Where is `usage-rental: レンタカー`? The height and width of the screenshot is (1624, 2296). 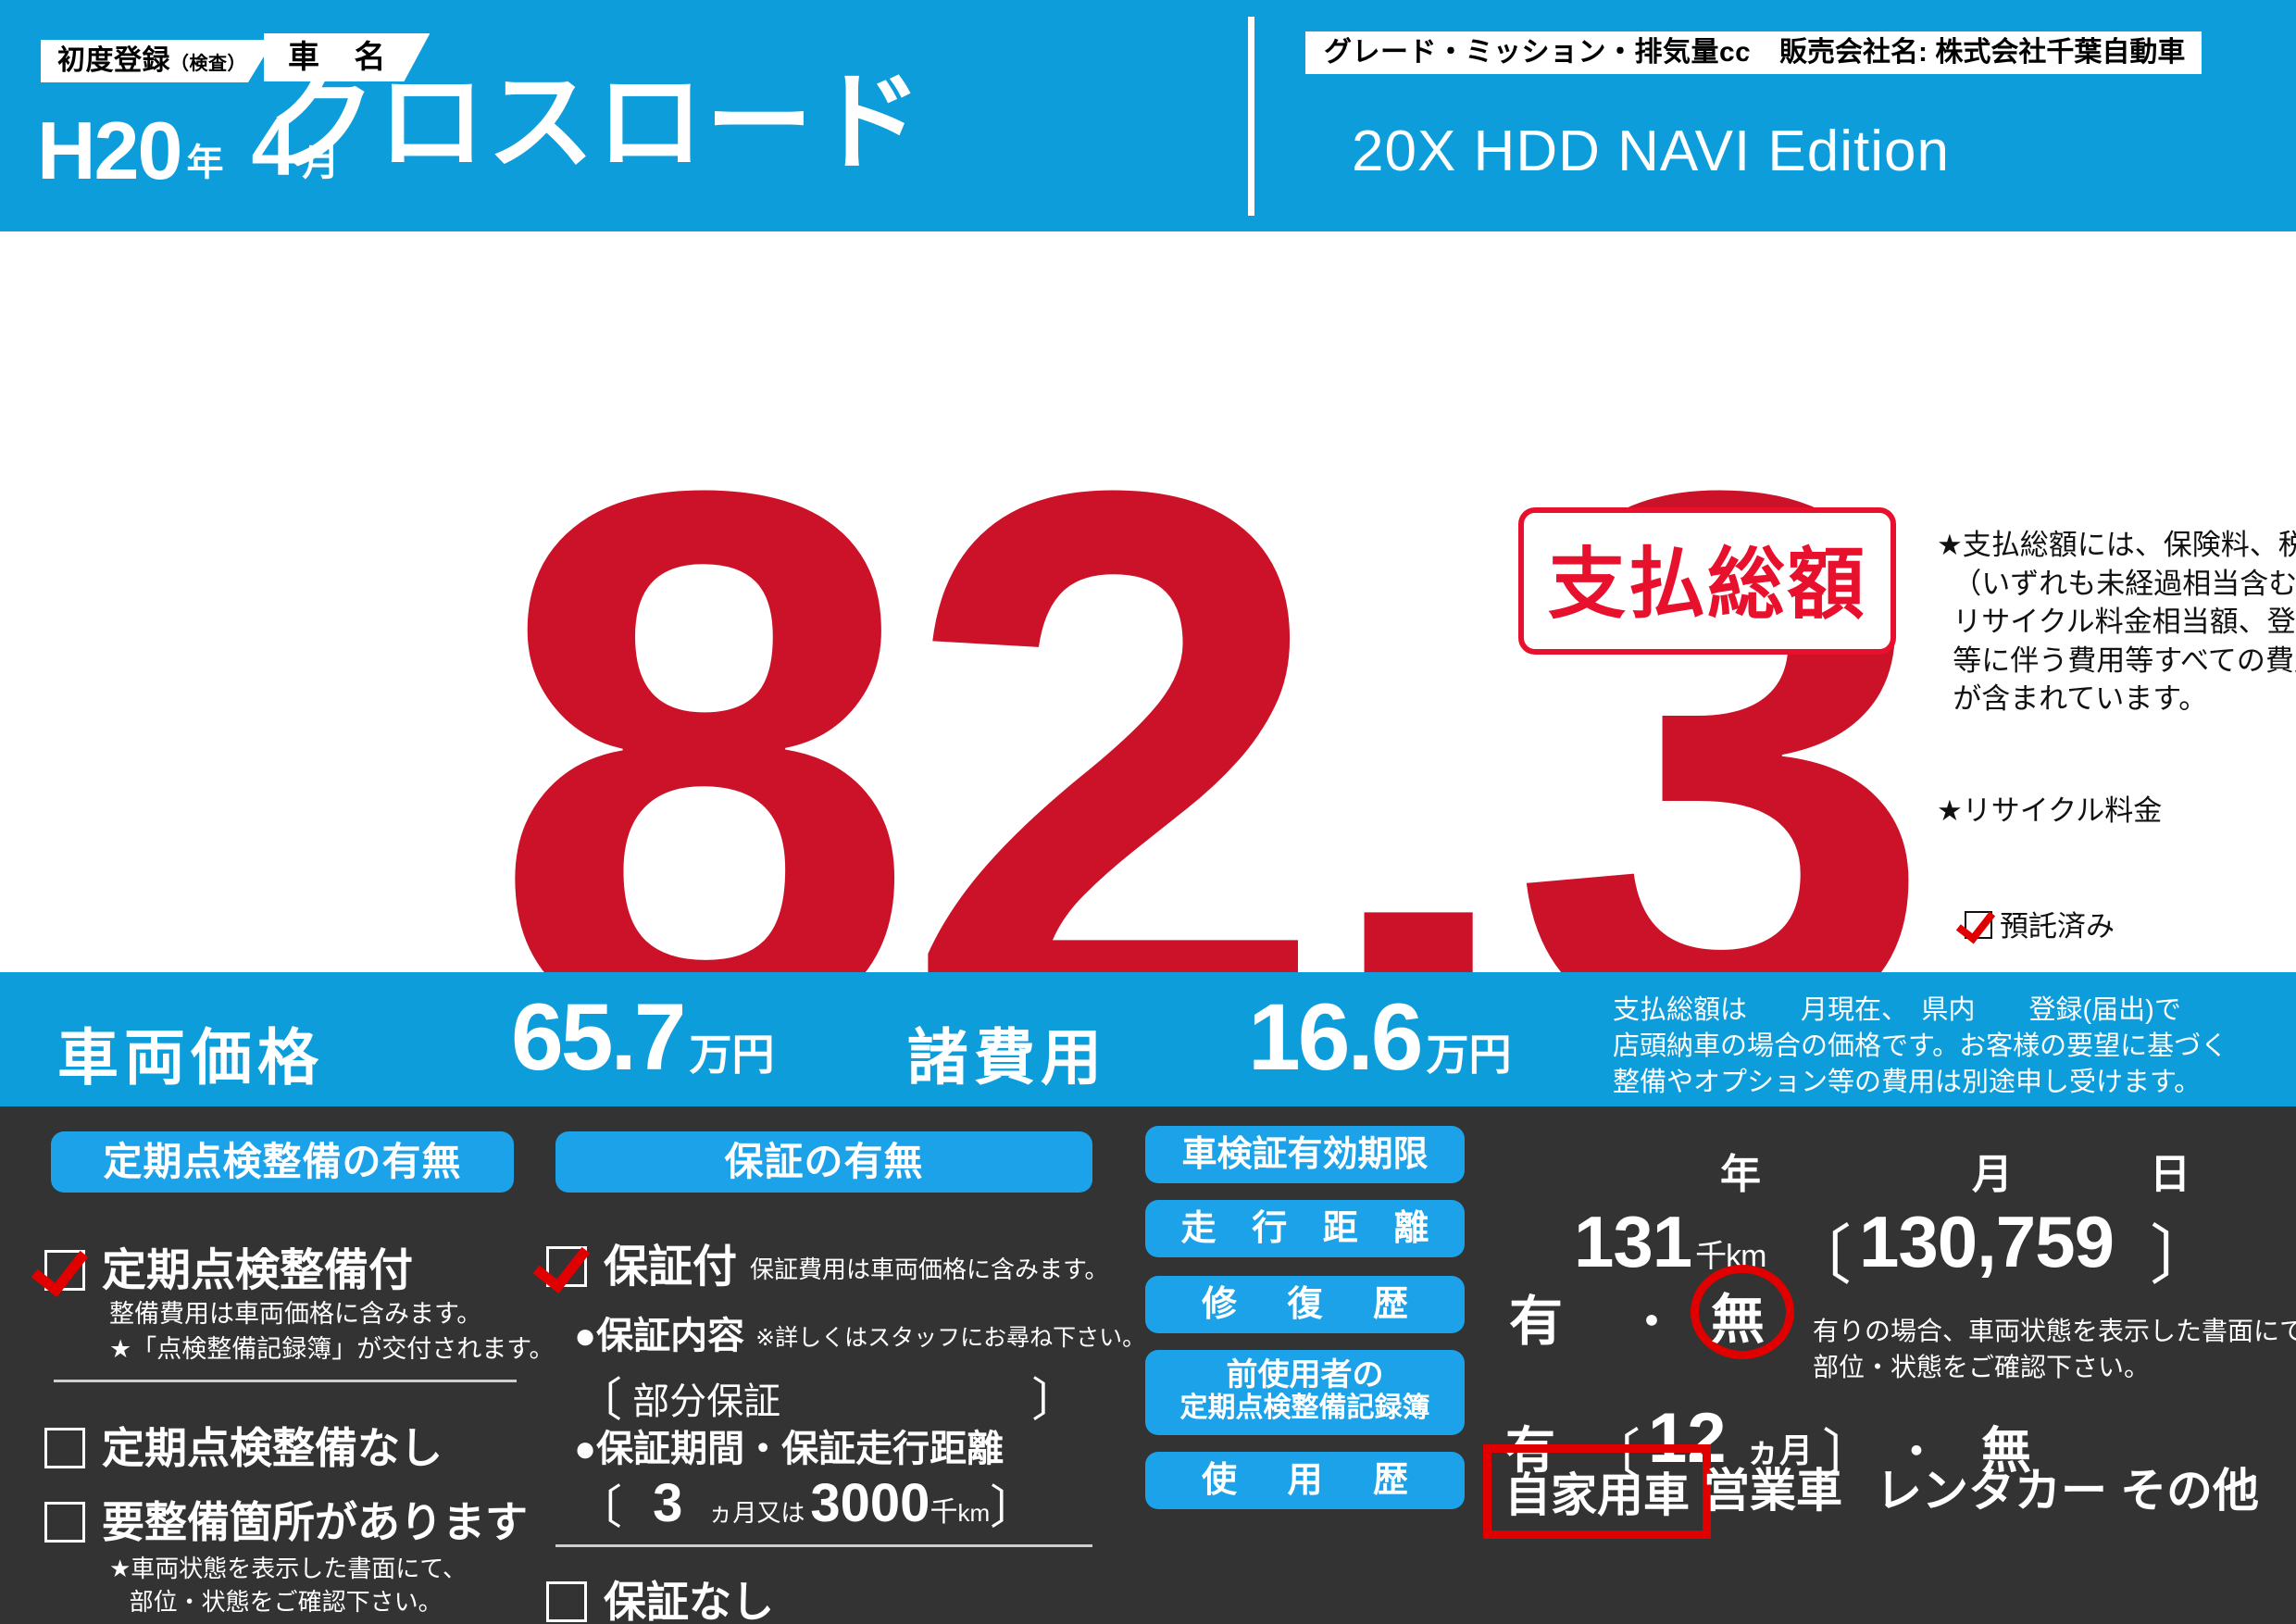
usage-rental: レンタカー is located at coordinates (1991, 1491).